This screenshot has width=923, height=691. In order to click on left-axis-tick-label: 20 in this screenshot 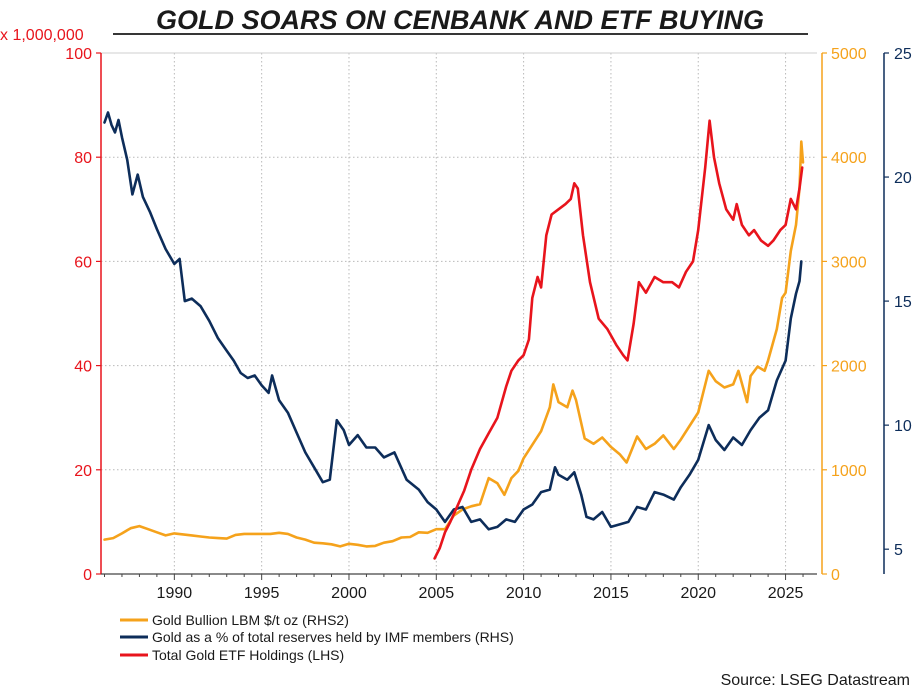, I will do `click(83, 471)`.